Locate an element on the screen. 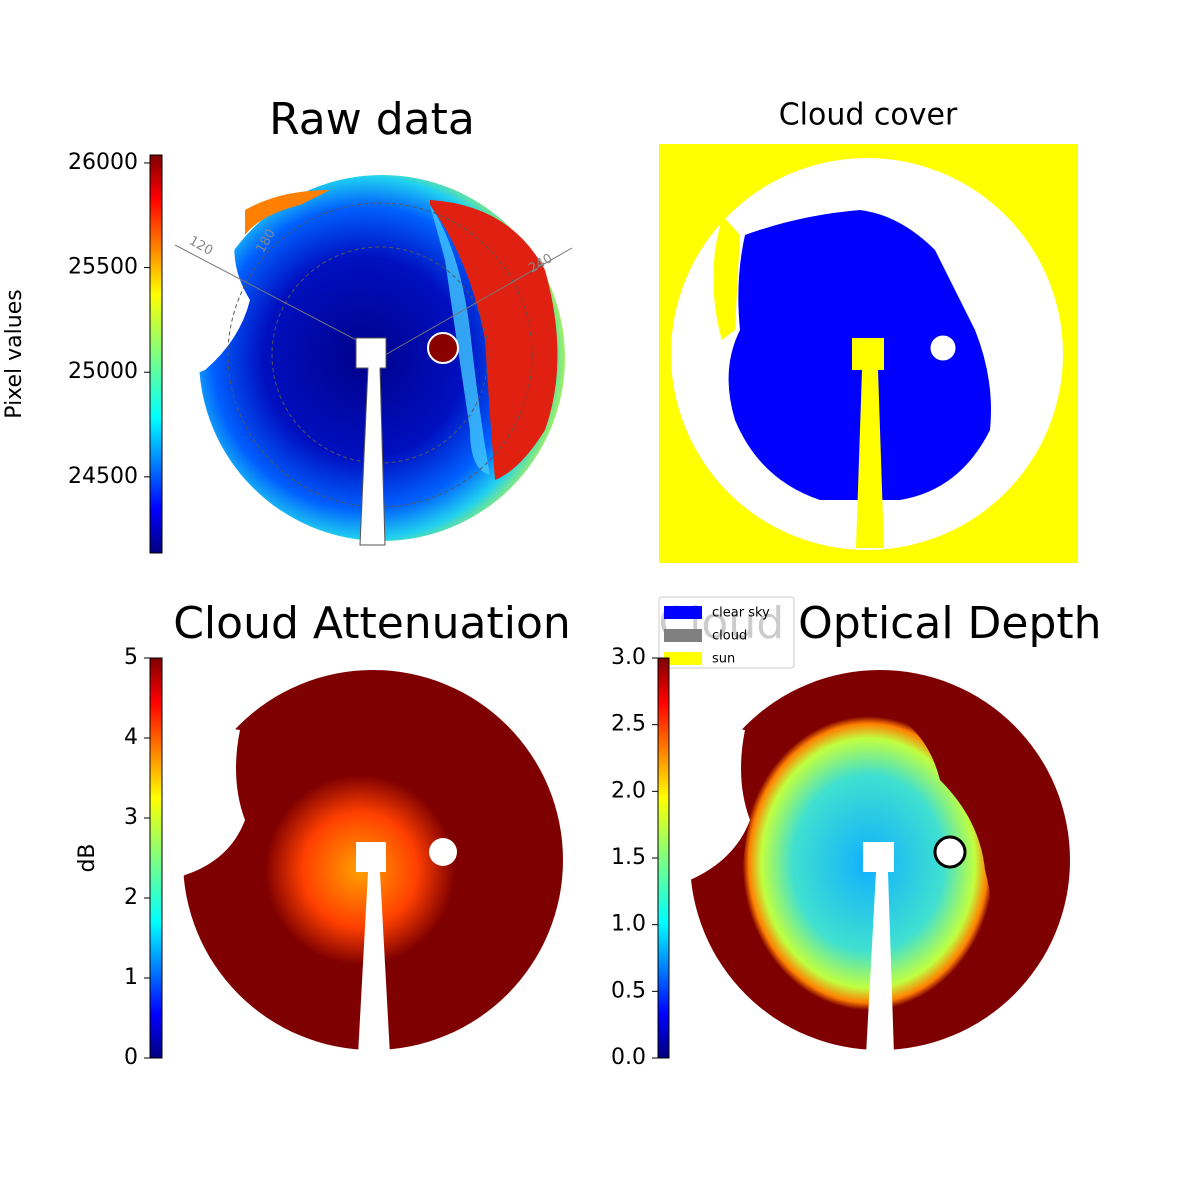 The width and height of the screenshot is (1200, 1200). axis-label: dB is located at coordinates (87, 857).